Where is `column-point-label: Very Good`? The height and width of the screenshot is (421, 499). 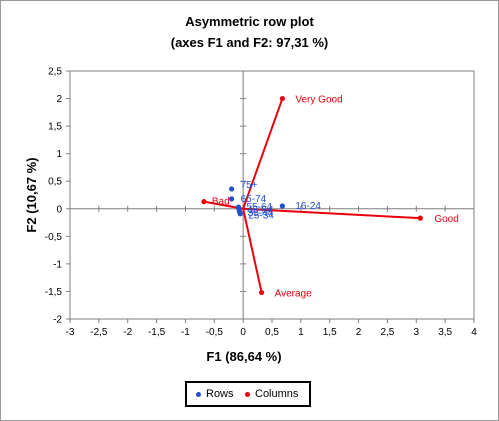 column-point-label: Very Good is located at coordinates (318, 100).